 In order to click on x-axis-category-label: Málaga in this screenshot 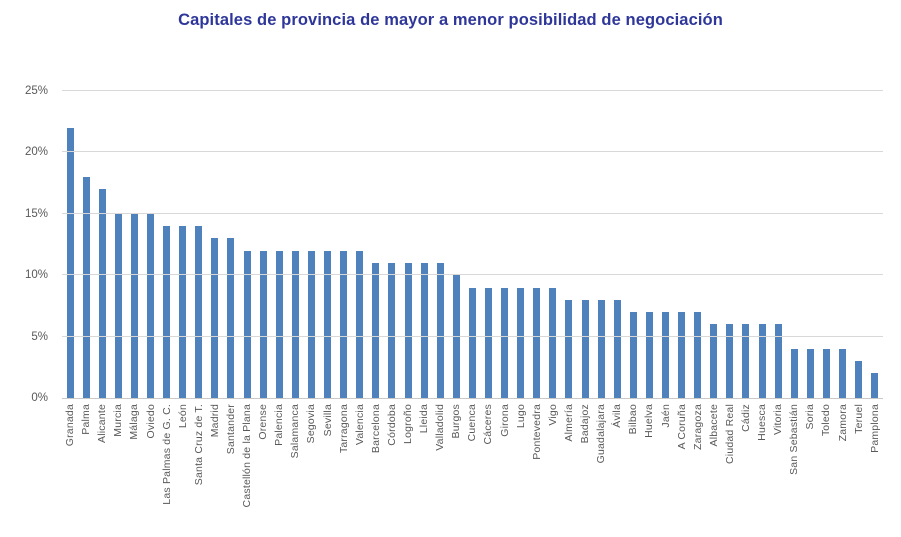, I will do `click(134, 422)`.